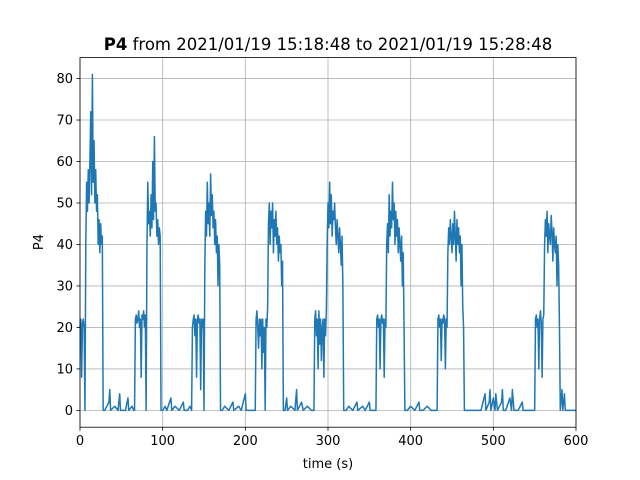  Describe the element at coordinates (410, 441) in the screenshot. I see `x-tick-label: 400` at that location.